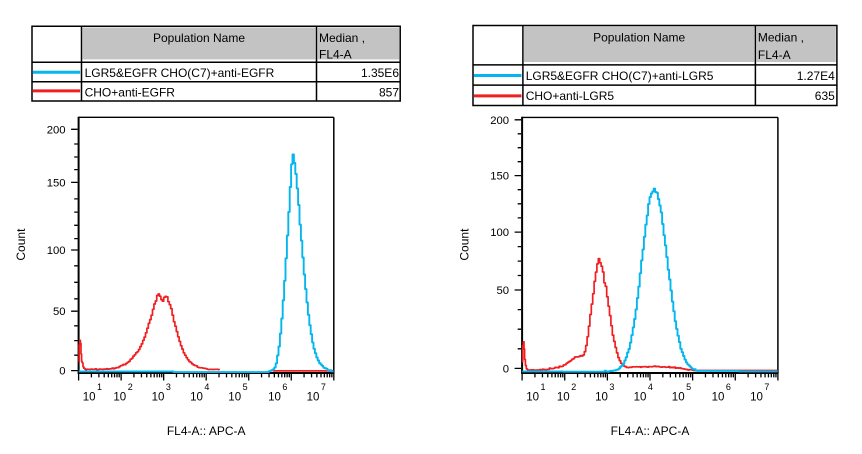 The width and height of the screenshot is (862, 454). I want to click on svg-text: 857, so click(389, 93).